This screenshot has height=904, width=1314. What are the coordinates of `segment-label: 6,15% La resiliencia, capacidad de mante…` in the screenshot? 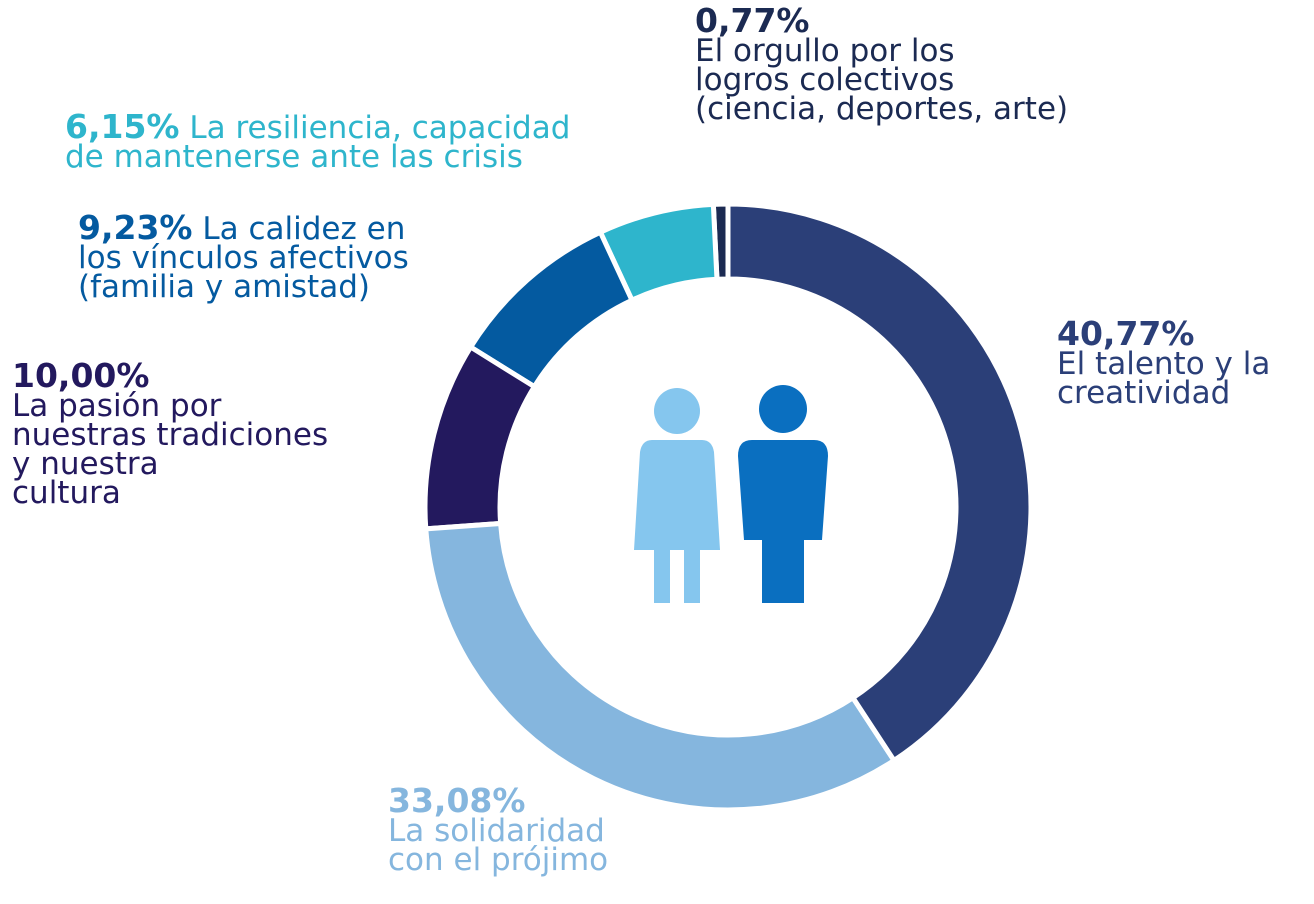 It's located at (318, 142).